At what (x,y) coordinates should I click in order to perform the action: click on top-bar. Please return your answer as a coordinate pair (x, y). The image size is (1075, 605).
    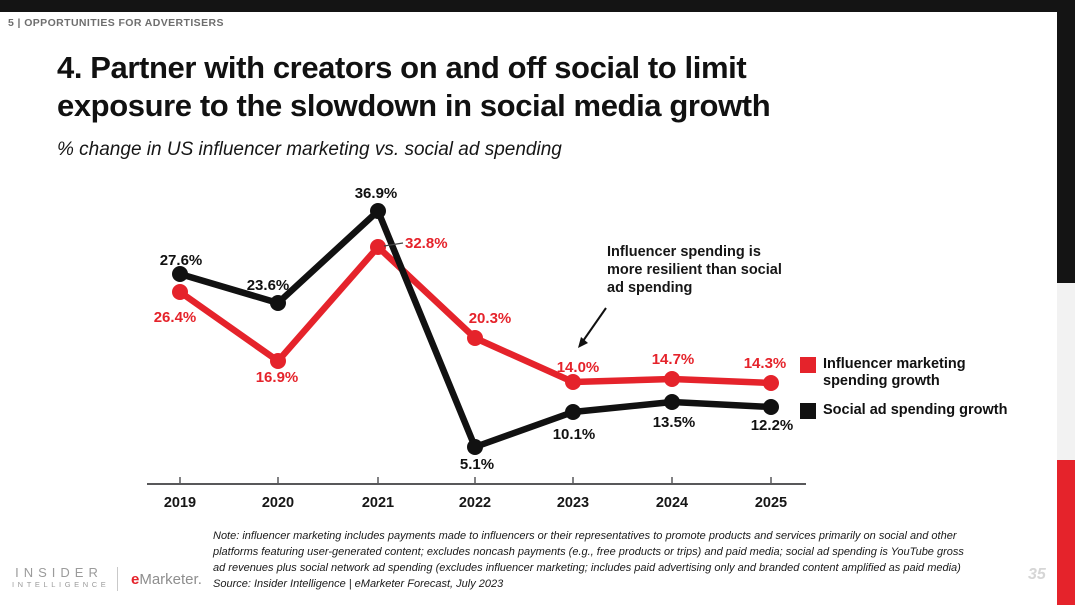
    Looking at the image, I should click on (537, 6).